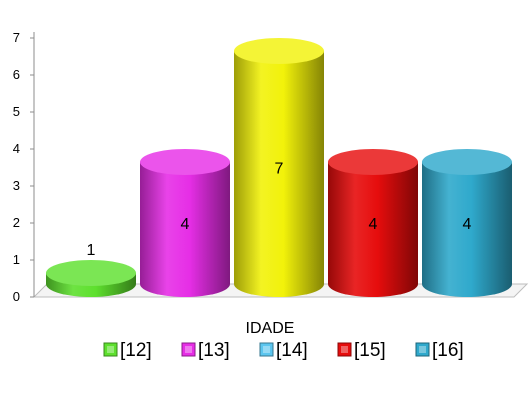  Describe the element at coordinates (448, 350) in the screenshot. I see `legend-label: [16]` at that location.